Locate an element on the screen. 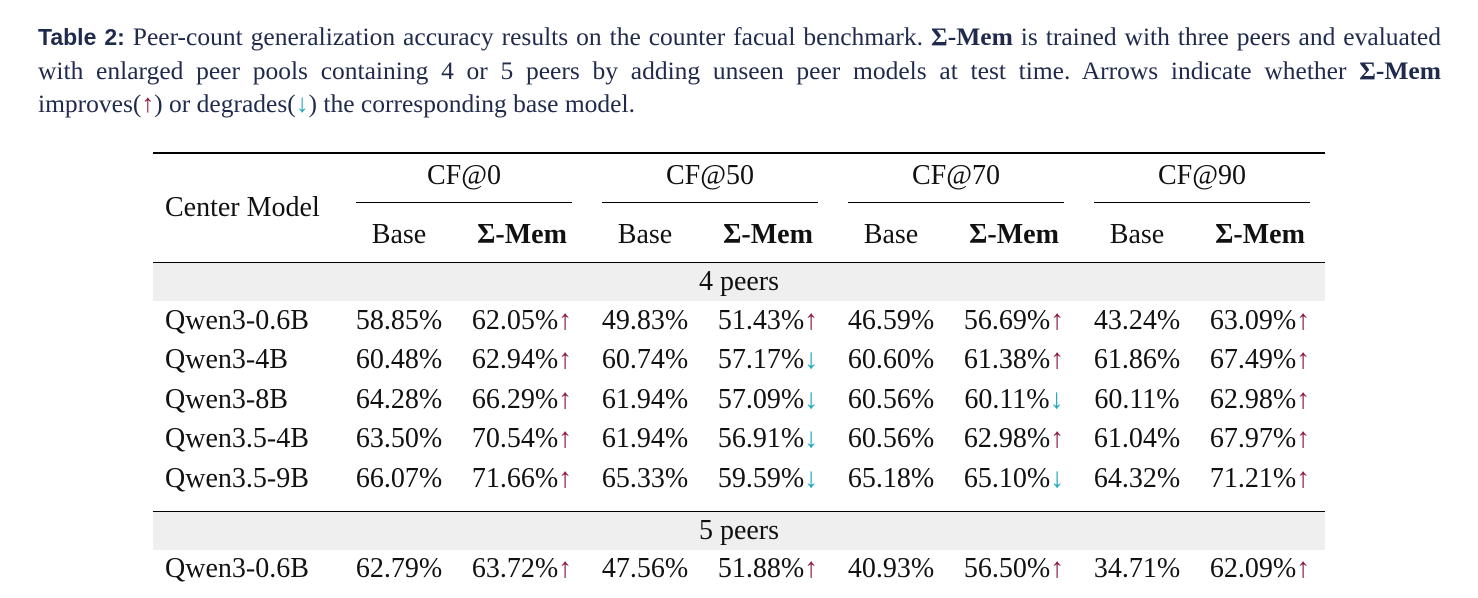  mem-value: 60.11% is located at coordinates (1007, 399).